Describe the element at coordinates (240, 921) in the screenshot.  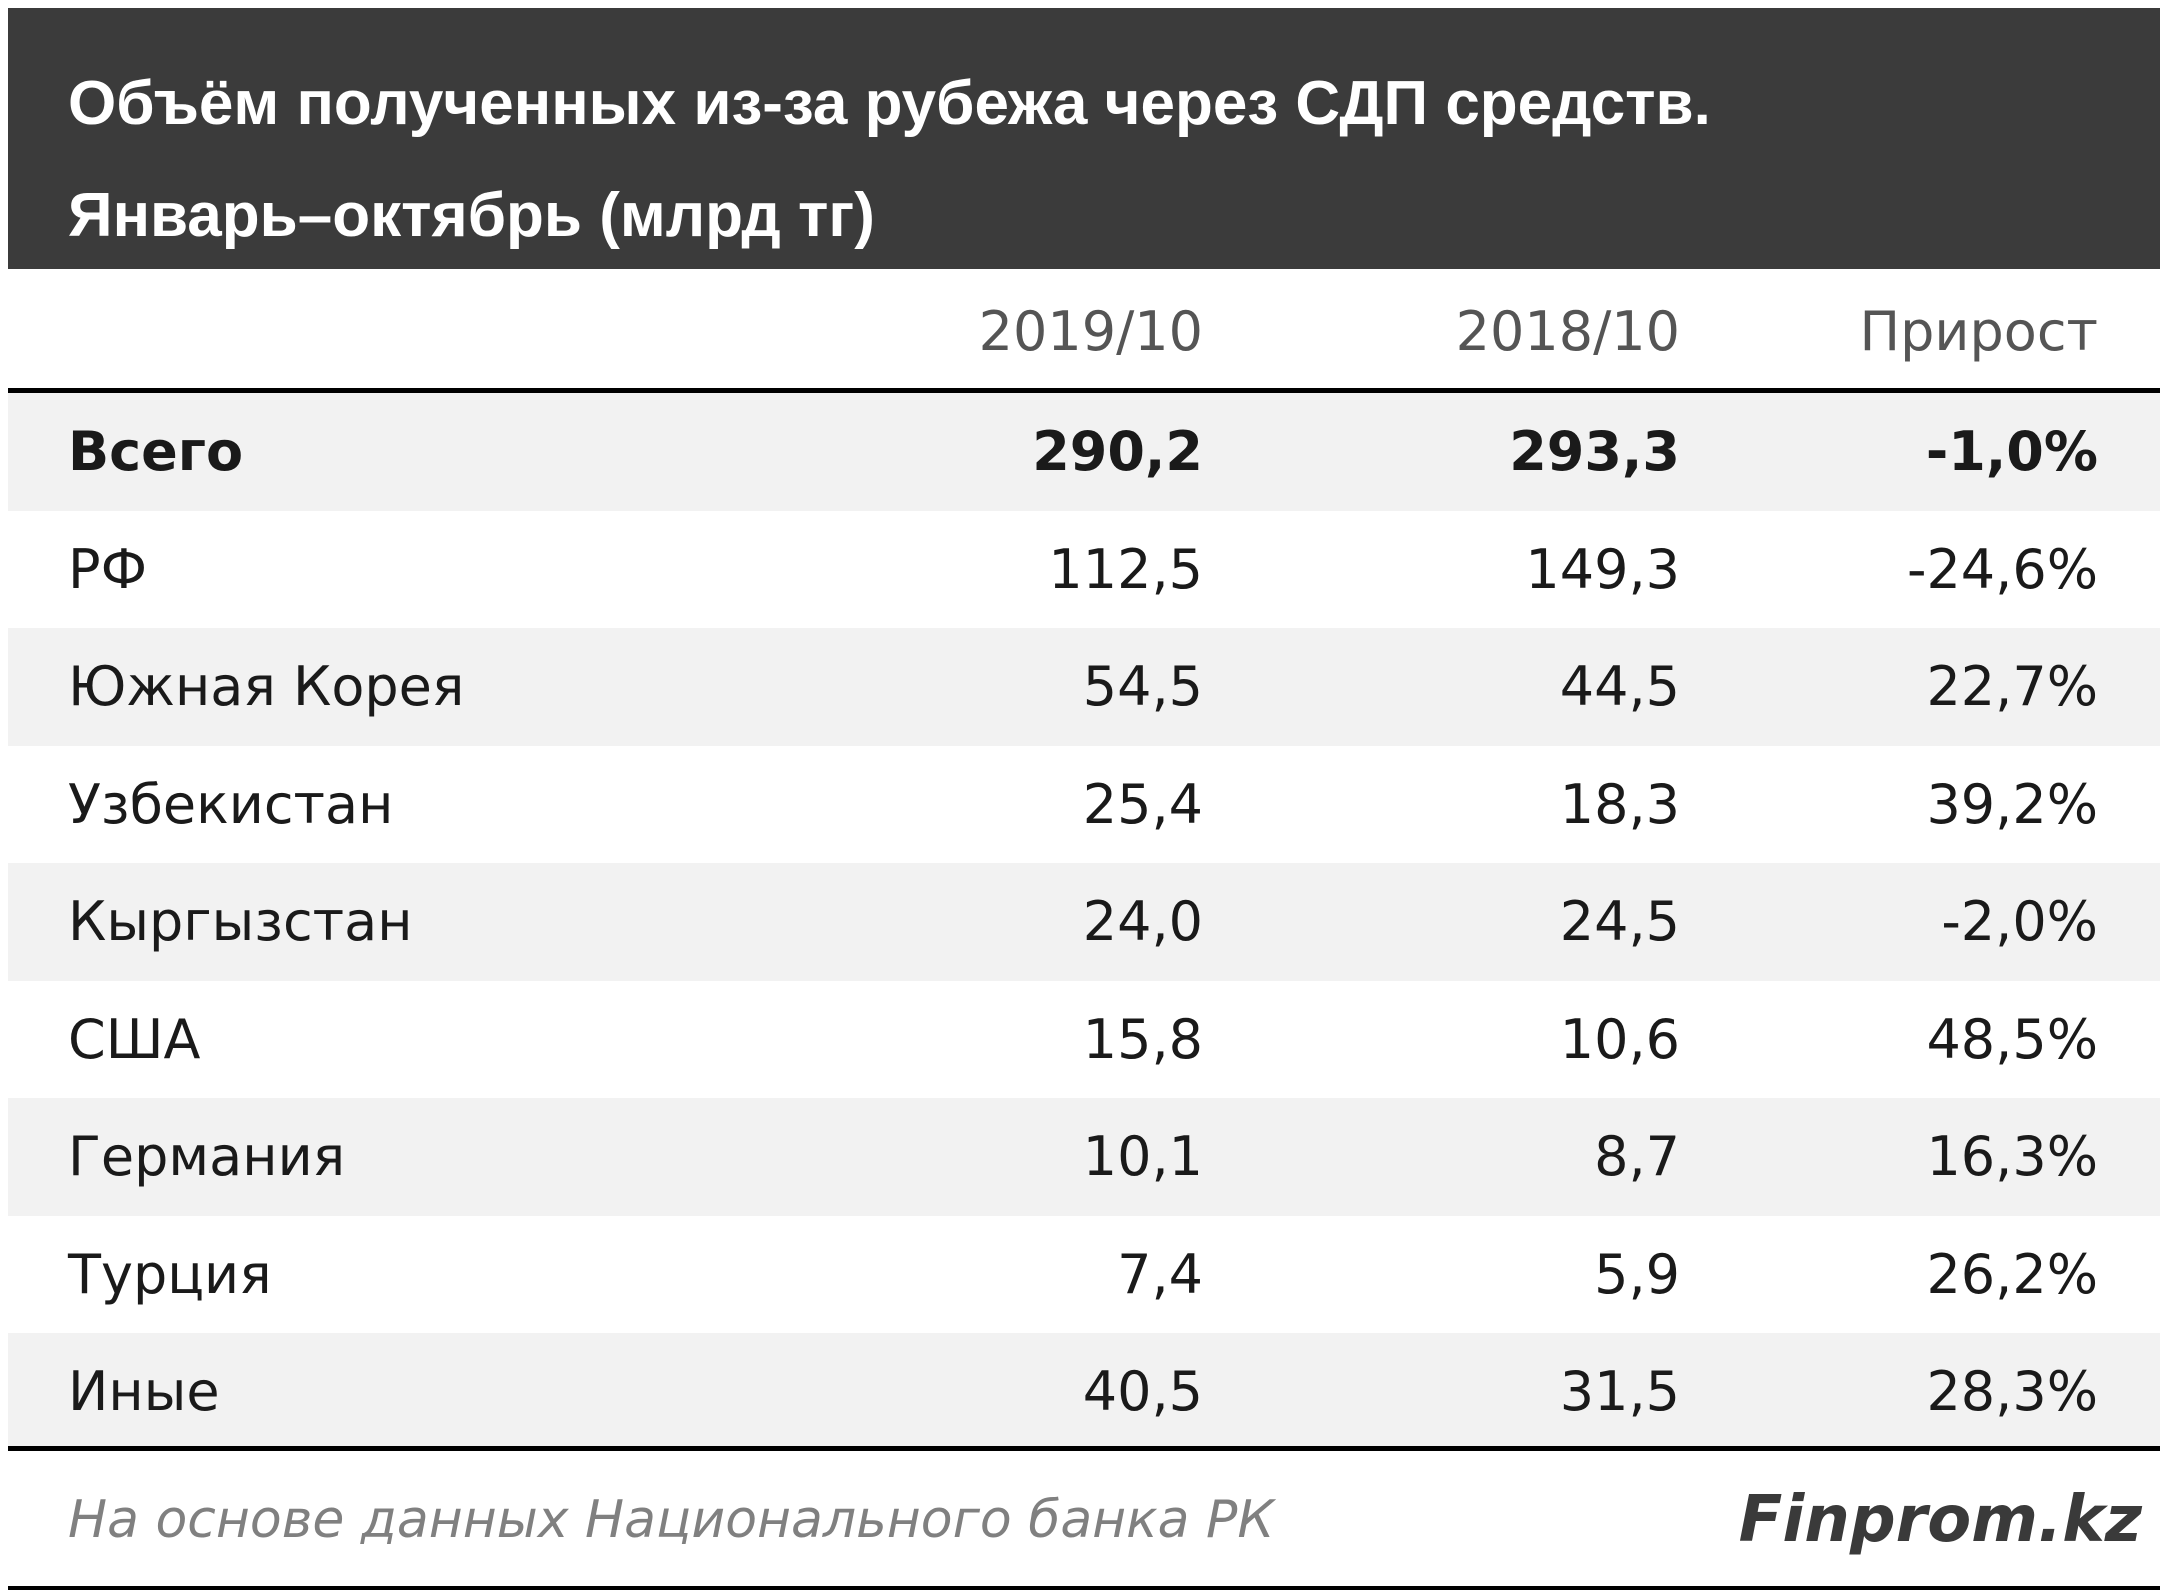
I see `row-label: Кыргызстан` at that location.